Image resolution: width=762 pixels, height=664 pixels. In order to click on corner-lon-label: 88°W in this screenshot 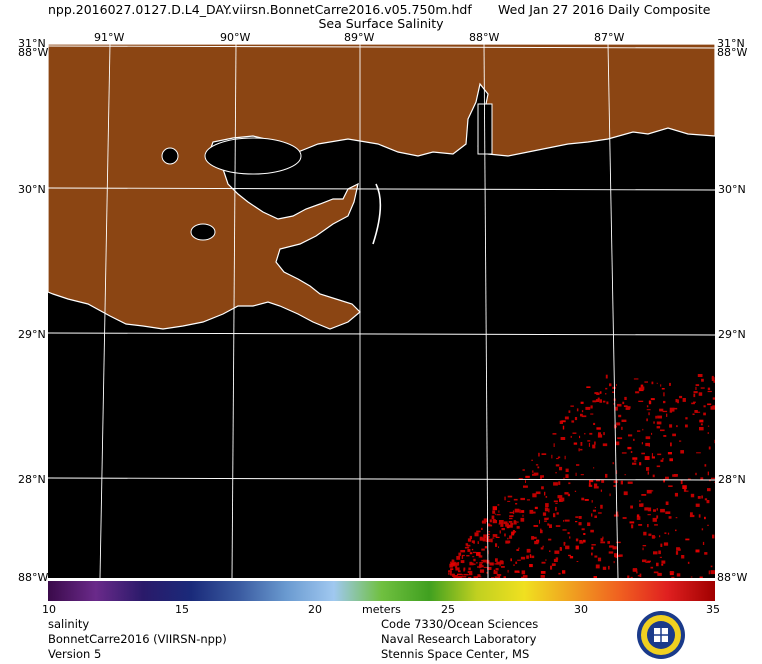, I will do `click(732, 52)`.